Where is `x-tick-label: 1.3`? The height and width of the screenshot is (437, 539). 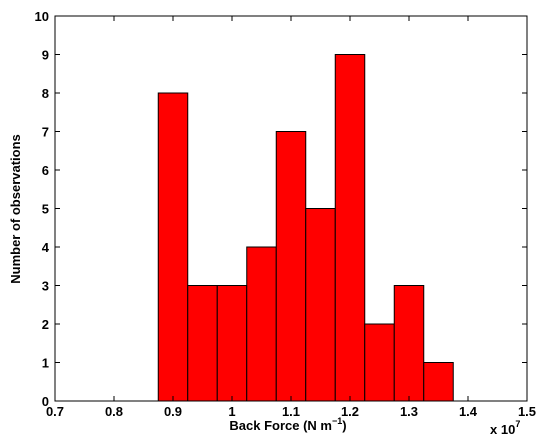 x-tick-label: 1.3 is located at coordinates (409, 411).